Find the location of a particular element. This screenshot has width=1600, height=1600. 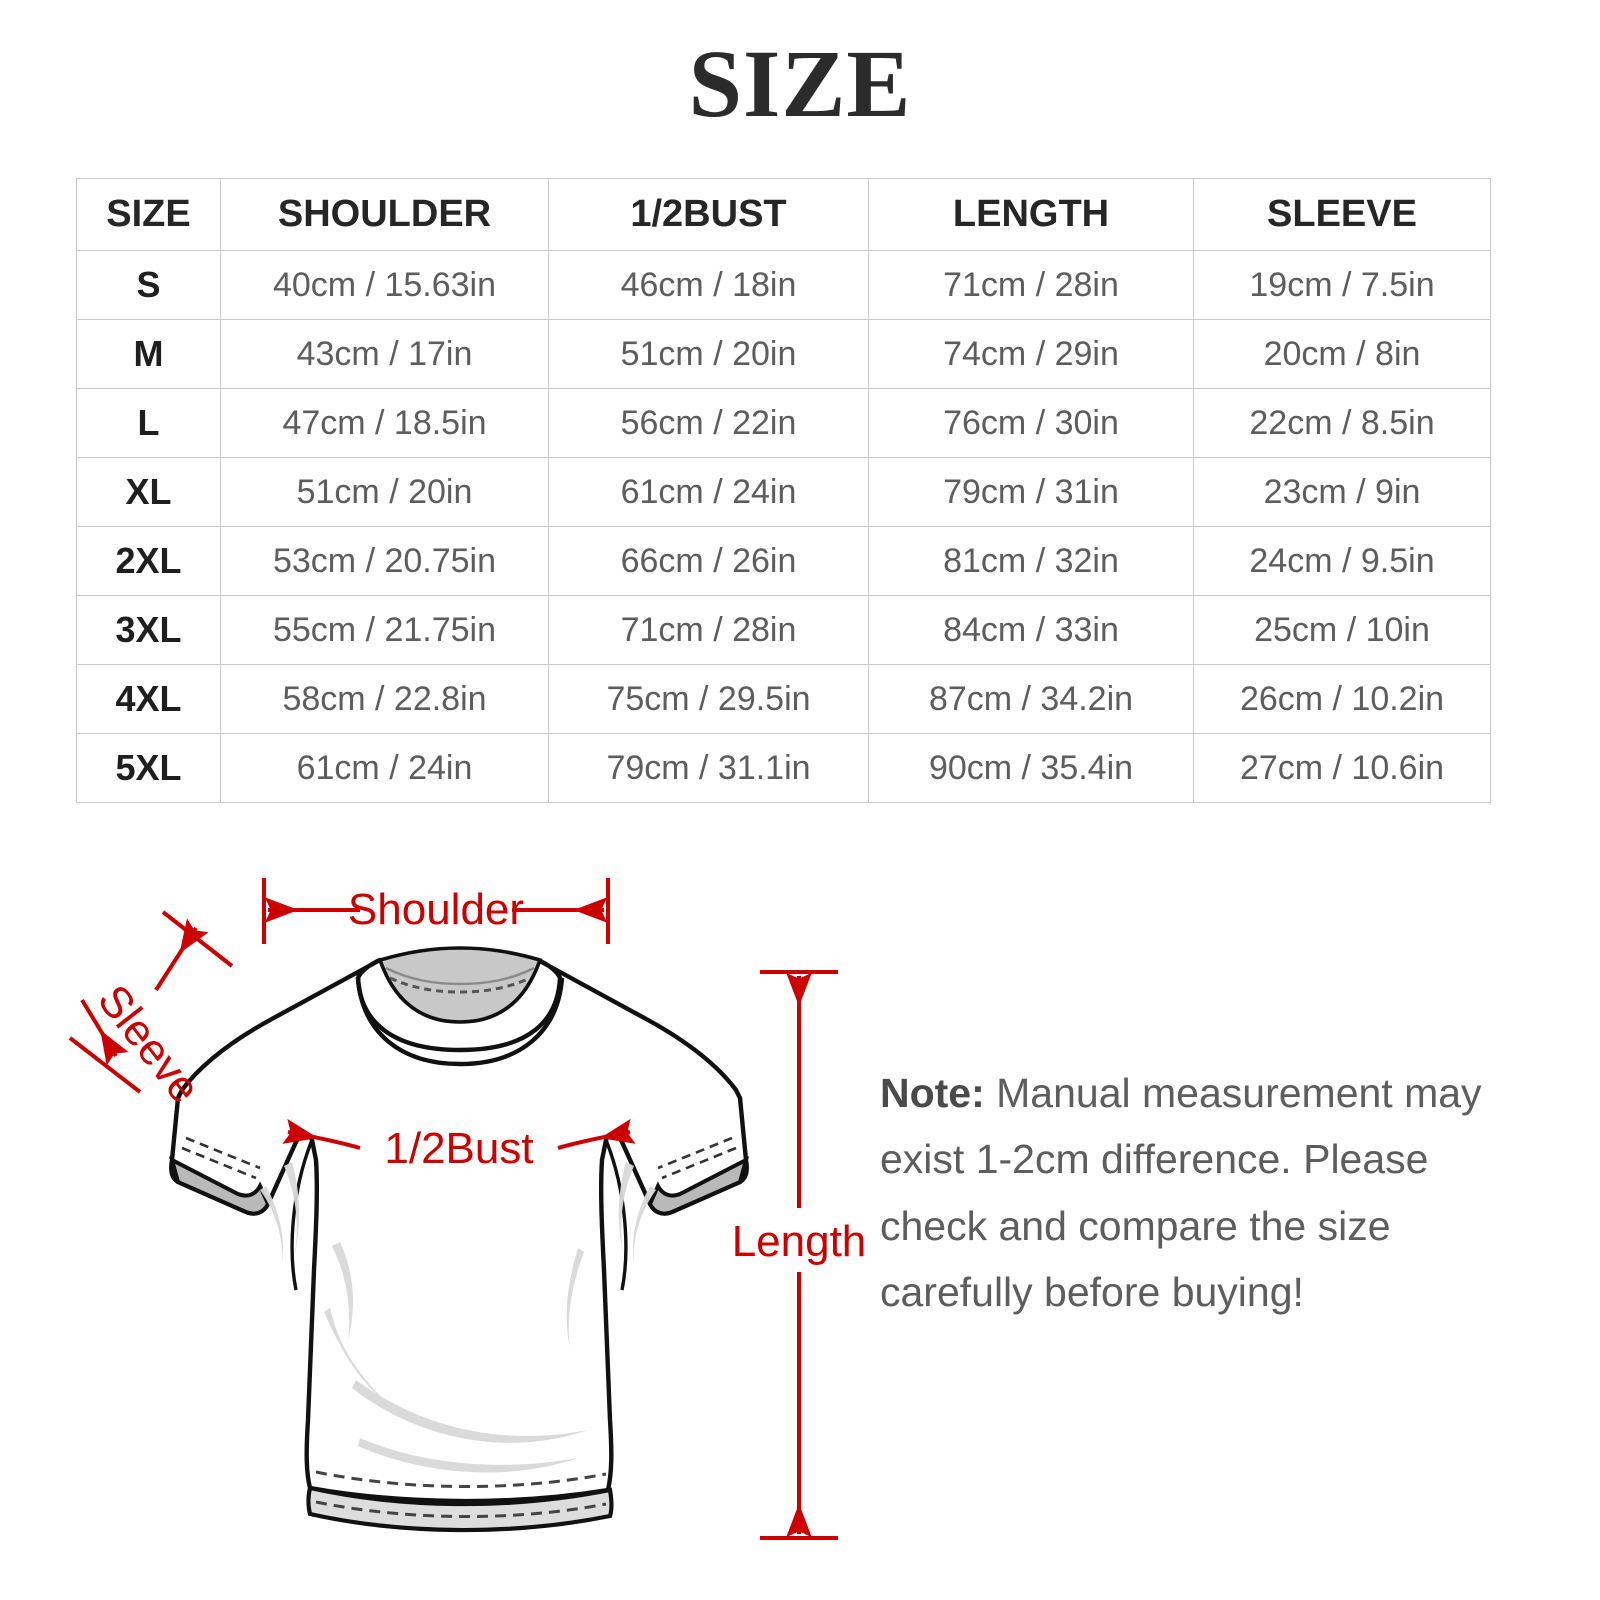

cell-sleeve: 27cm / 10.6in is located at coordinates (1342, 768).